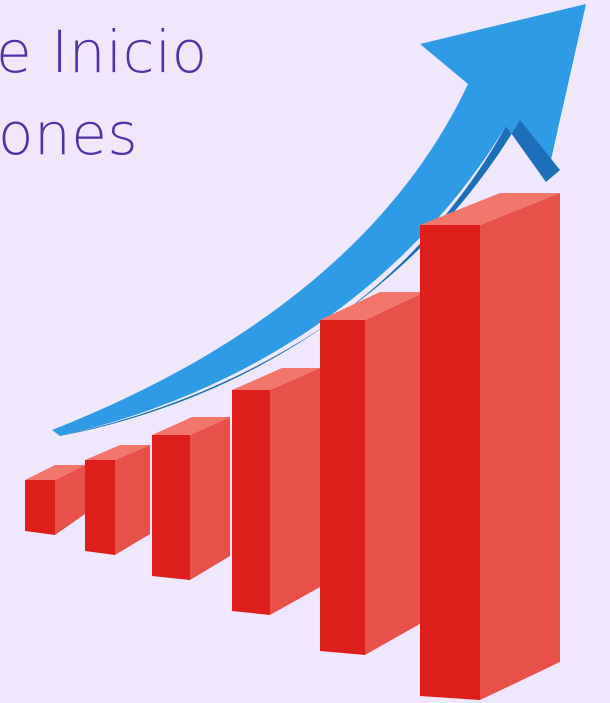  What do you see at coordinates (104, 52) in the screenshot?
I see `title-line: e Inicio` at bounding box center [104, 52].